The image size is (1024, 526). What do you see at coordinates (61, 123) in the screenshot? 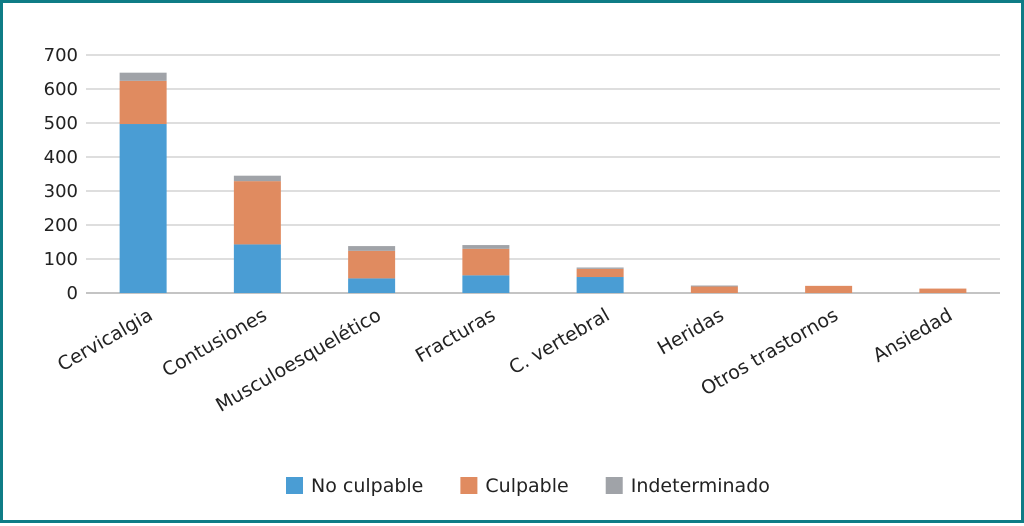
I see `y-tick-label-500: 500` at bounding box center [61, 123].